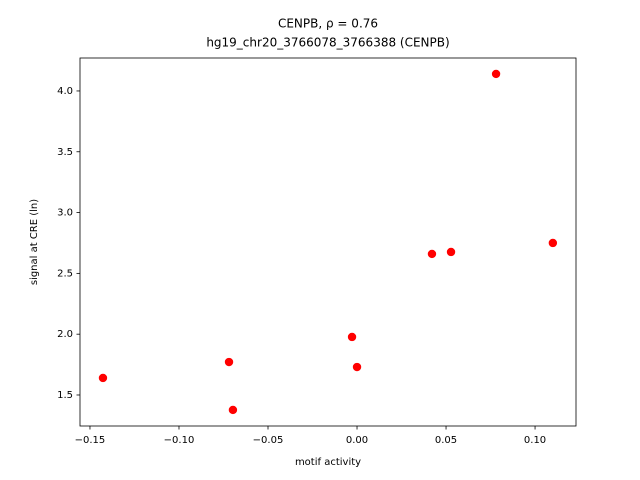  I want to click on x-tick-label: 0.10, so click(535, 440).